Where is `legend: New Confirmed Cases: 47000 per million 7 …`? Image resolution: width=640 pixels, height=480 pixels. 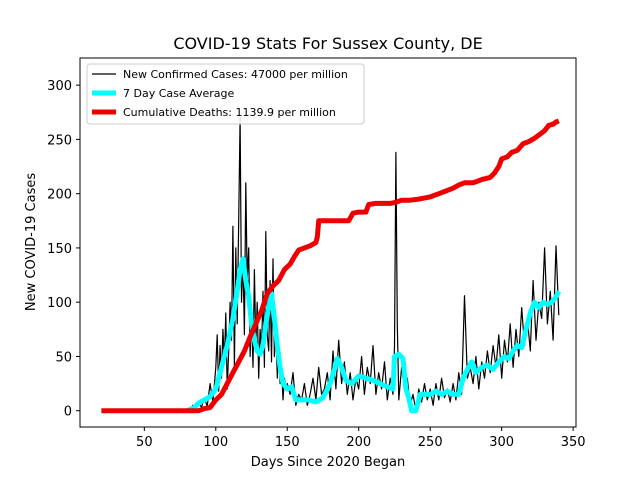 legend: New Confirmed Cases: 47000 per million 7 … is located at coordinates (225, 94).